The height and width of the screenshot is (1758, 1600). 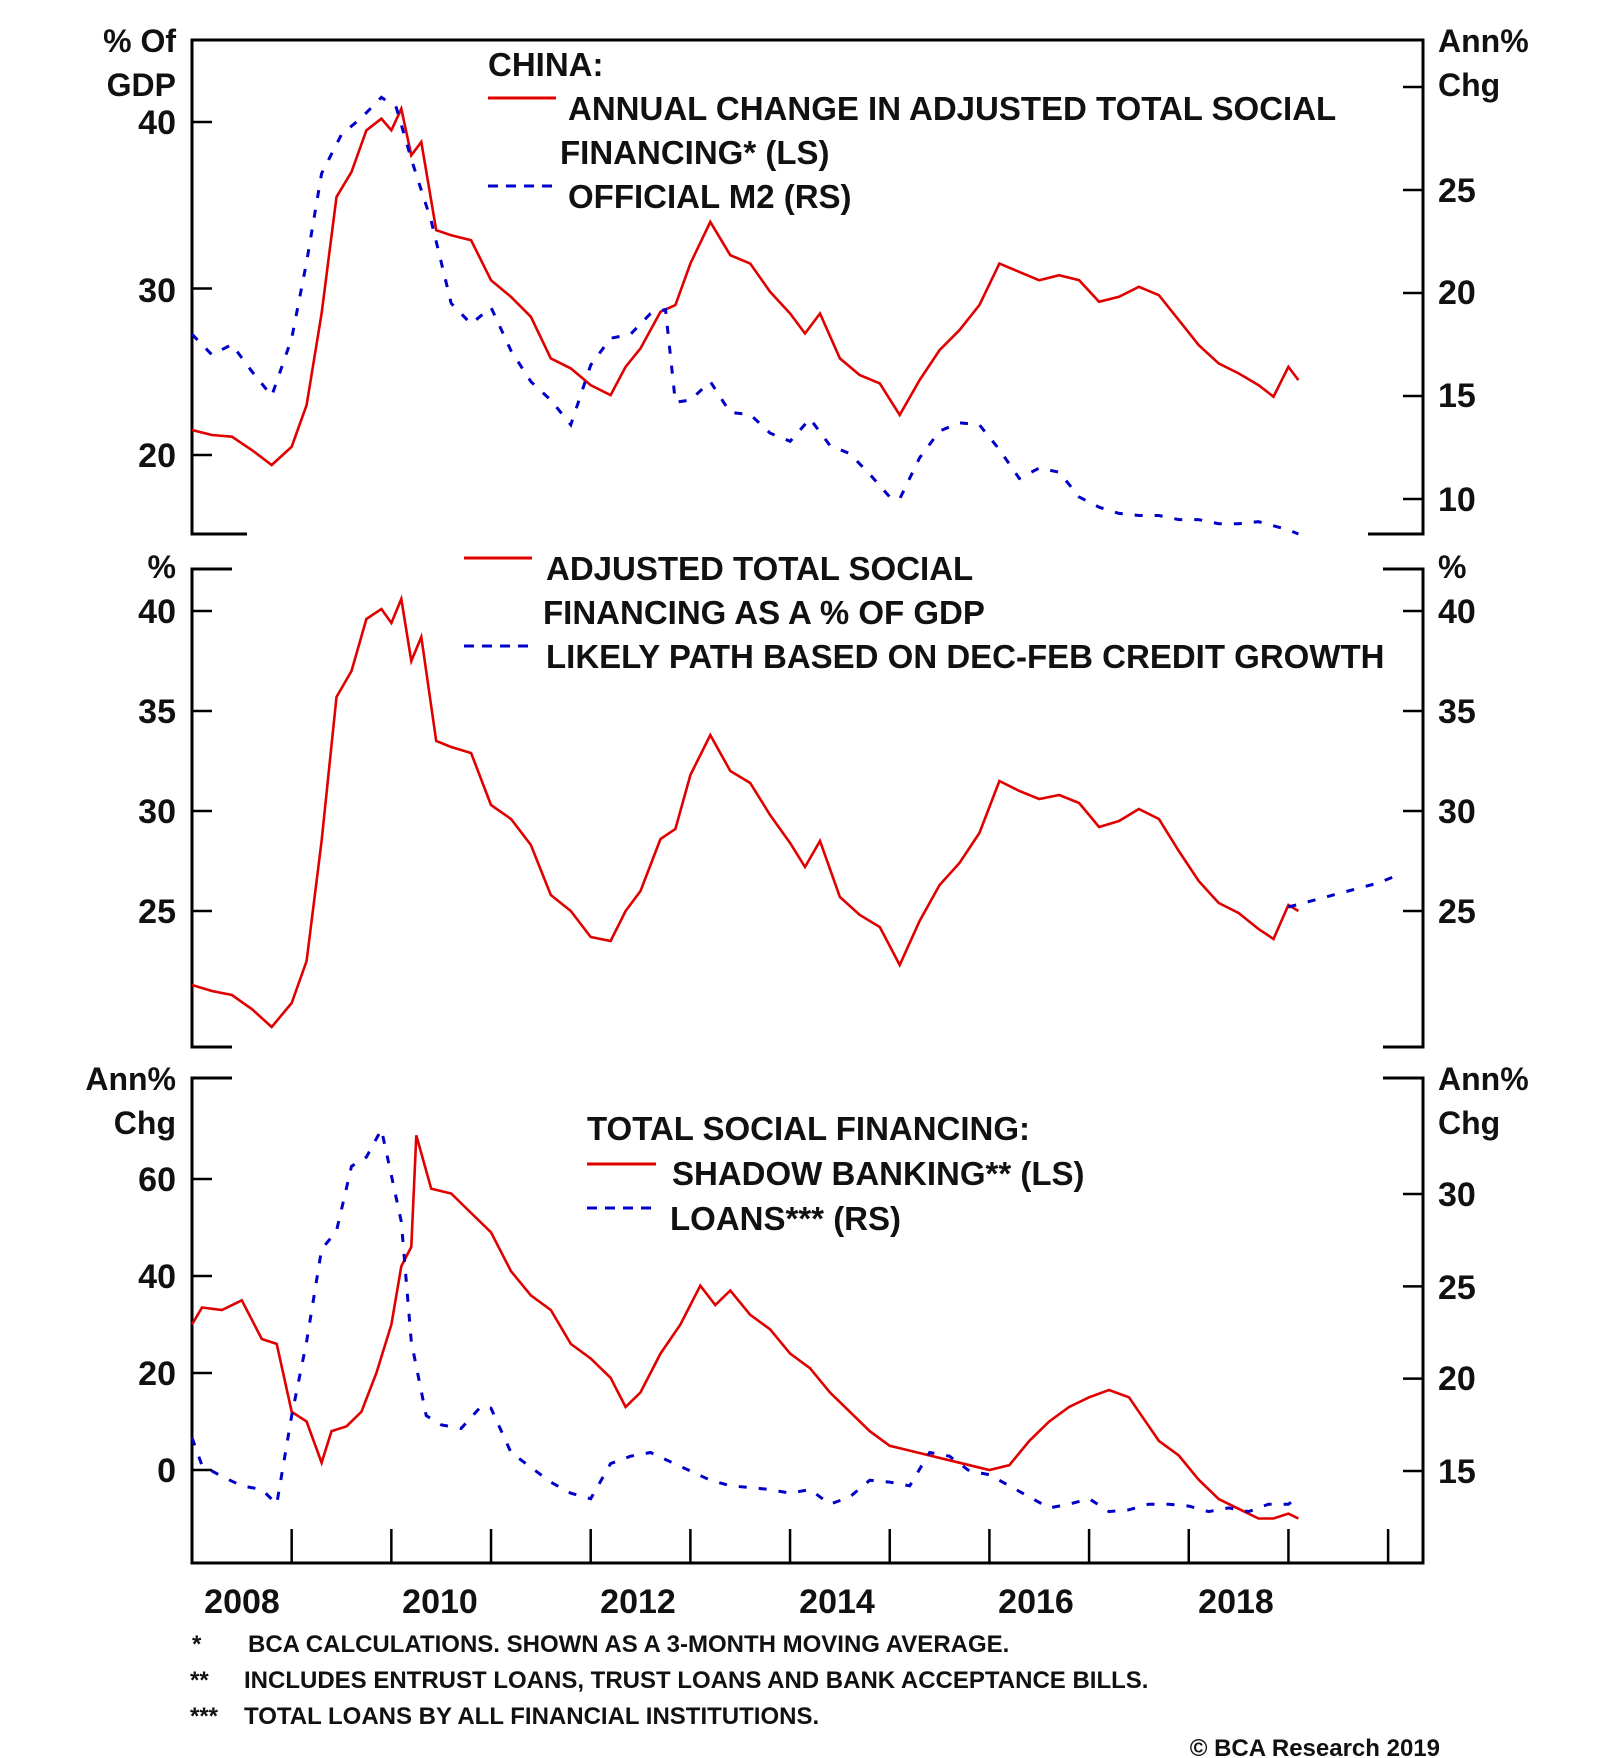 I want to click on panel-1-legend-title: CHINA:, so click(x=545, y=64).